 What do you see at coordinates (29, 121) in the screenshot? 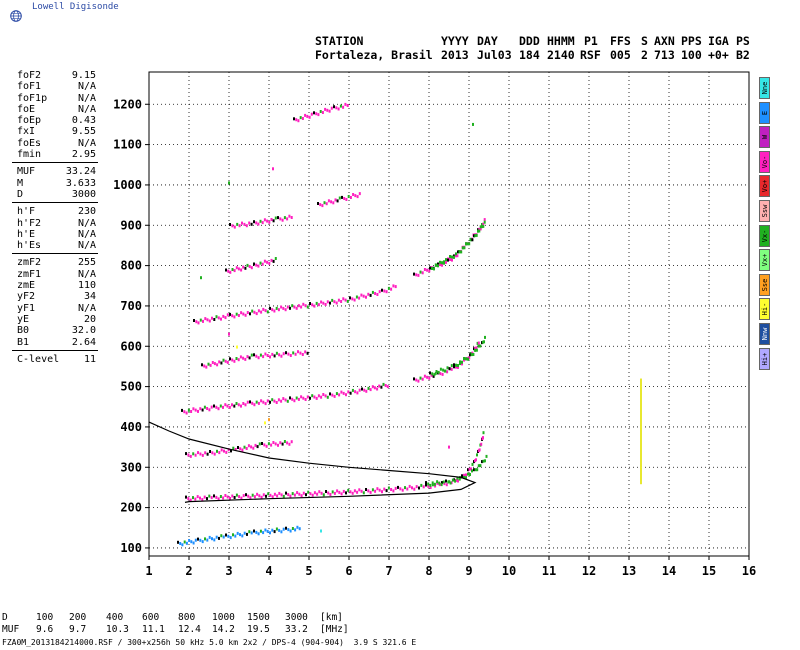
I see `param-label: foEp` at bounding box center [29, 121].